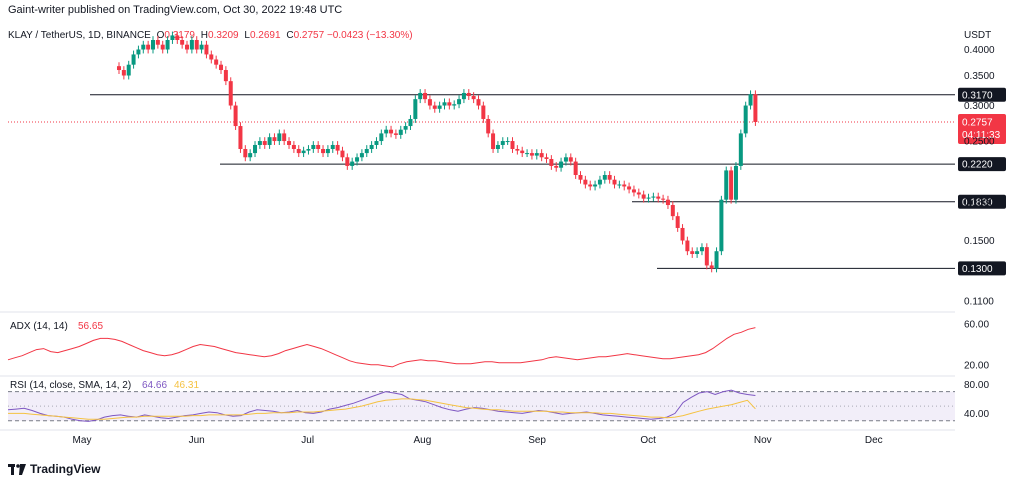 Image resolution: width=1024 pixels, height=485 pixels. I want to click on footer-brand-text: TradingView, so click(65, 469).